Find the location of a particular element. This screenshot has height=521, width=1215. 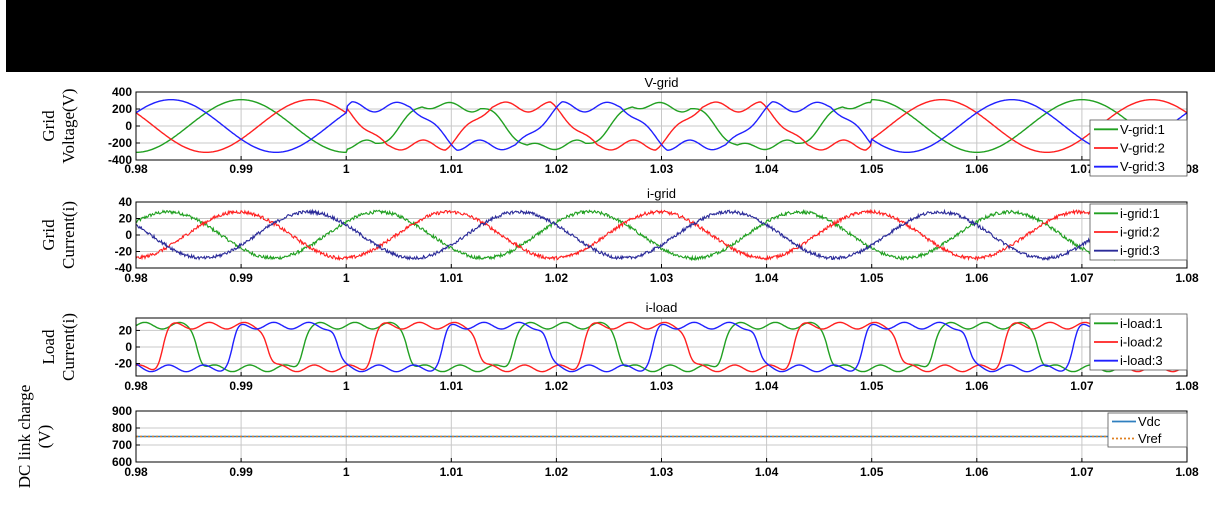

y-tick-label: 40 is located at coordinates (126, 202).